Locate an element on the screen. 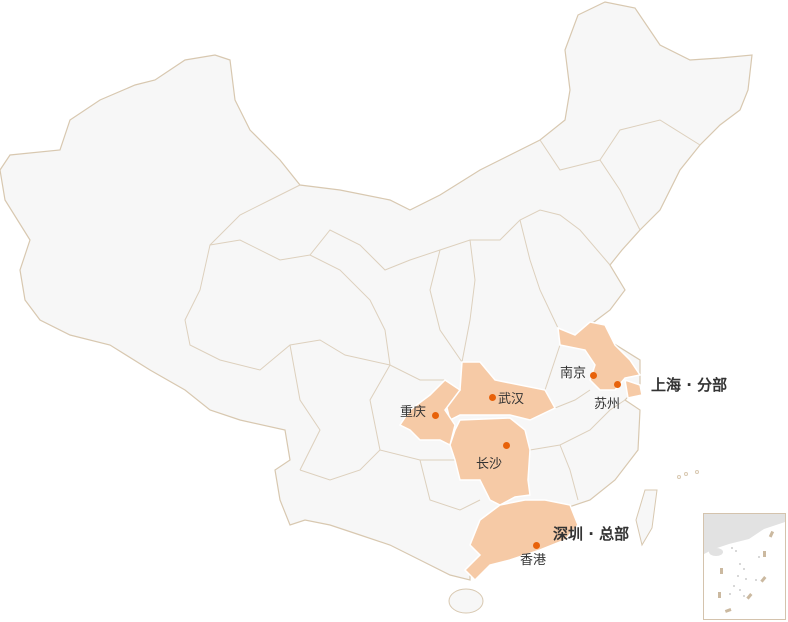 The width and height of the screenshot is (788, 622). region-jiangsu is located at coordinates (599, 356).